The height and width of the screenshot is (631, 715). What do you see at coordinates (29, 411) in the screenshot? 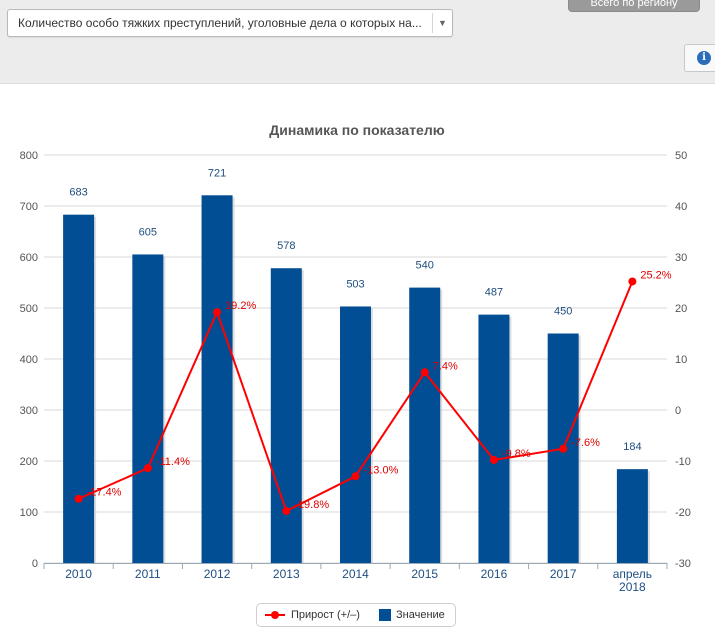
I see `y-left-tick-label: 300` at bounding box center [29, 411].